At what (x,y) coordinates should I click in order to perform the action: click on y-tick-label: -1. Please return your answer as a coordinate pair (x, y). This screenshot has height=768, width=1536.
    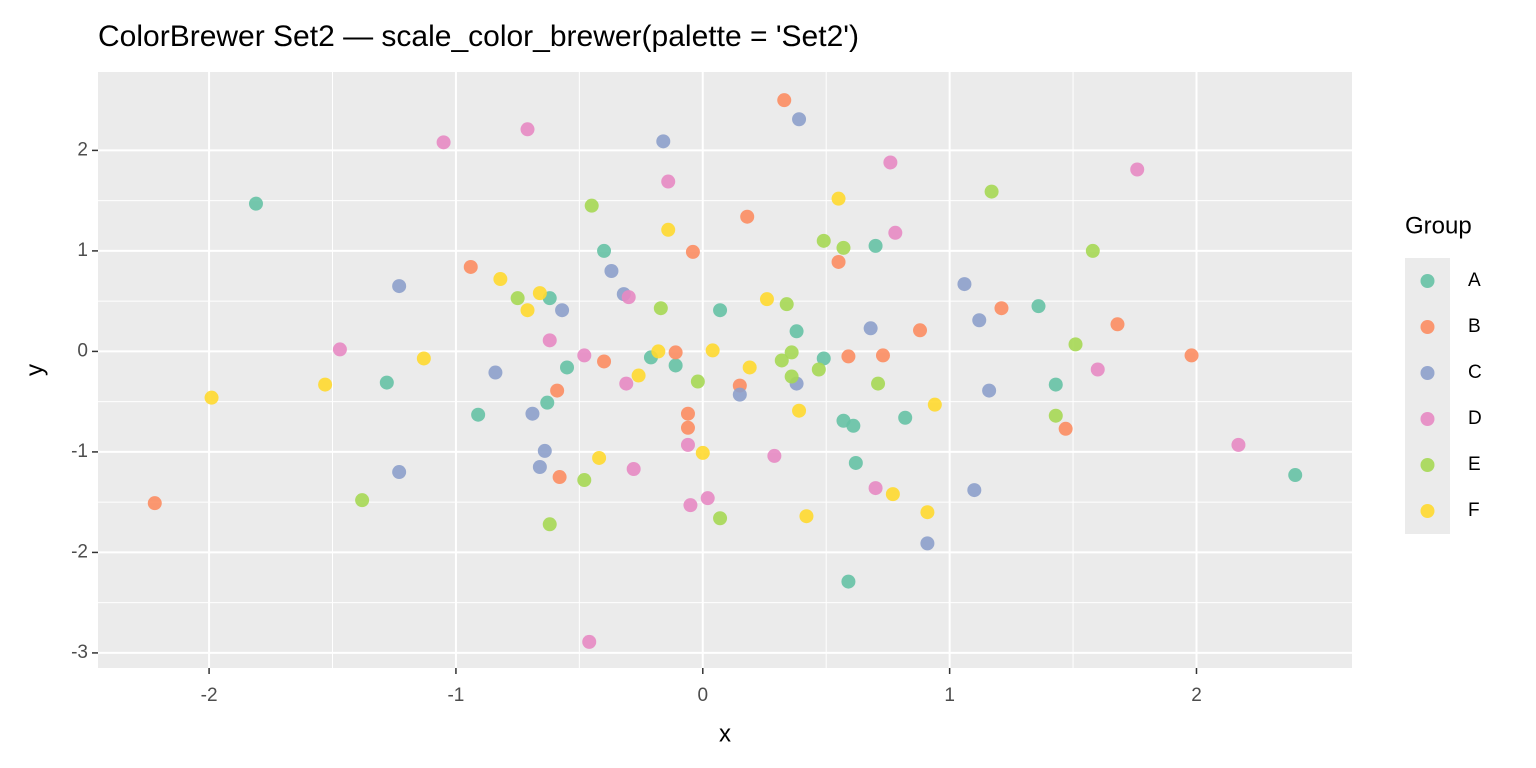
    Looking at the image, I should click on (79, 451).